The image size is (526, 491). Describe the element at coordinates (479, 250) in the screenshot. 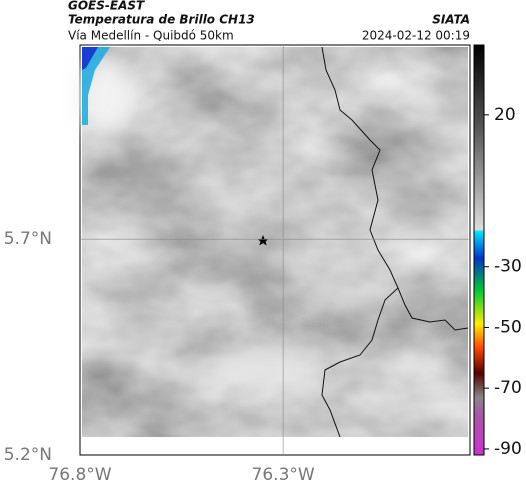

I see `colorbar` at that location.